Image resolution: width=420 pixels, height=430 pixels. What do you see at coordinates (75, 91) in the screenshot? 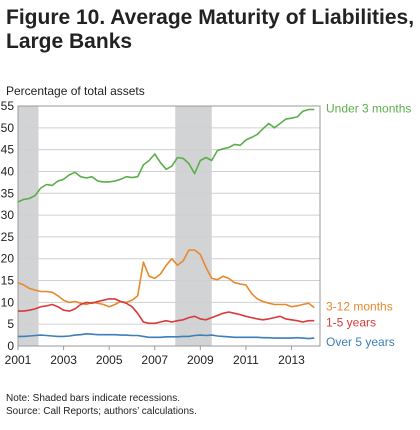
I see `y-axis-label: Percentage of total assets` at bounding box center [75, 91].